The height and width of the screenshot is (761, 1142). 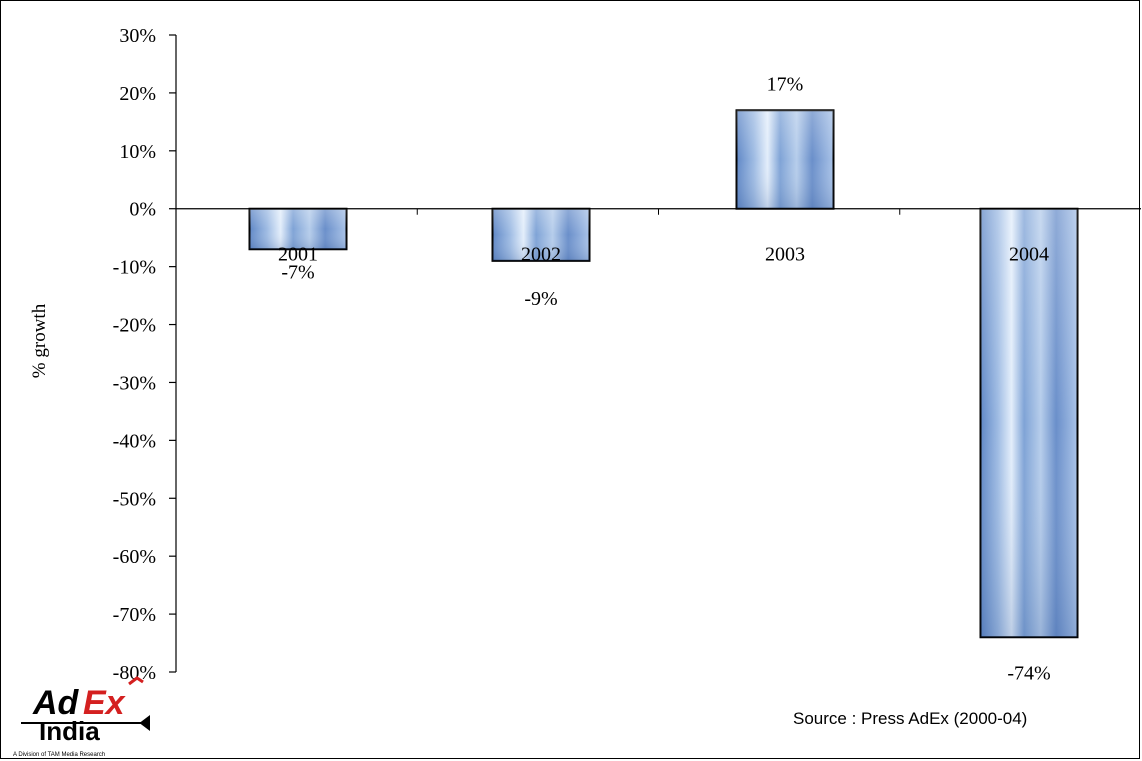 What do you see at coordinates (134, 499) in the screenshot?
I see `y-tick-label: -50%` at bounding box center [134, 499].